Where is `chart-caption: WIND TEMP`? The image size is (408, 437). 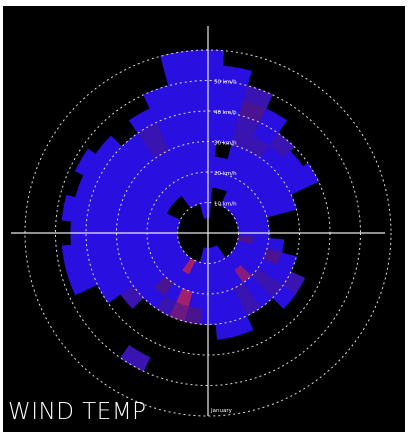 chart-caption: WIND TEMP is located at coordinates (77, 412).